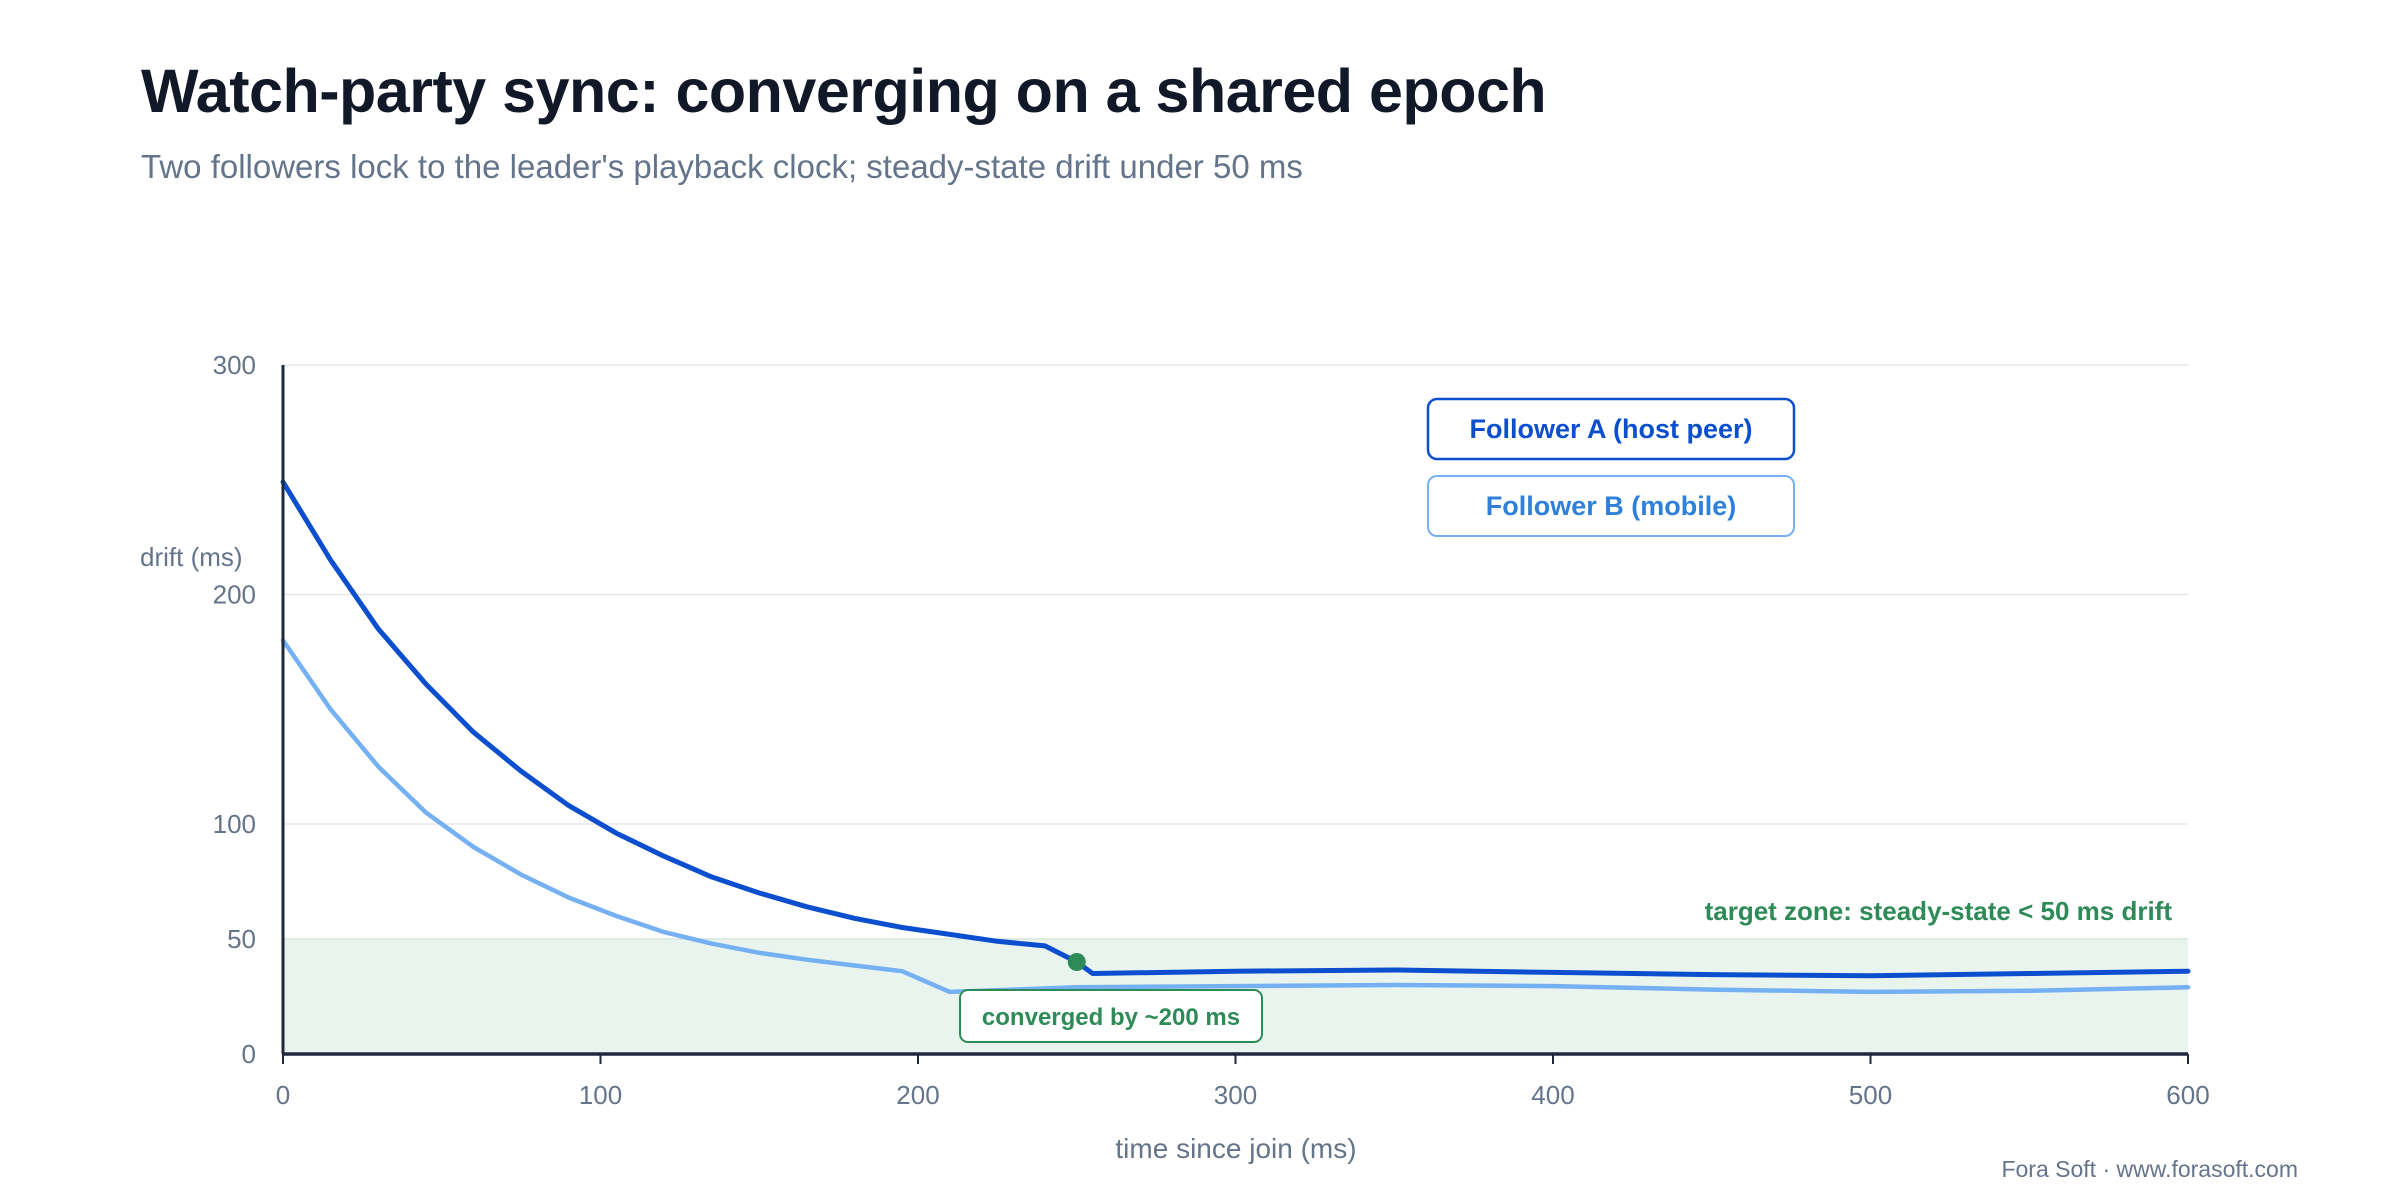 Image resolution: width=2400 pixels, height=1200 pixels. I want to click on legend-item-follower-b: Follower B (mobile), so click(1611, 506).